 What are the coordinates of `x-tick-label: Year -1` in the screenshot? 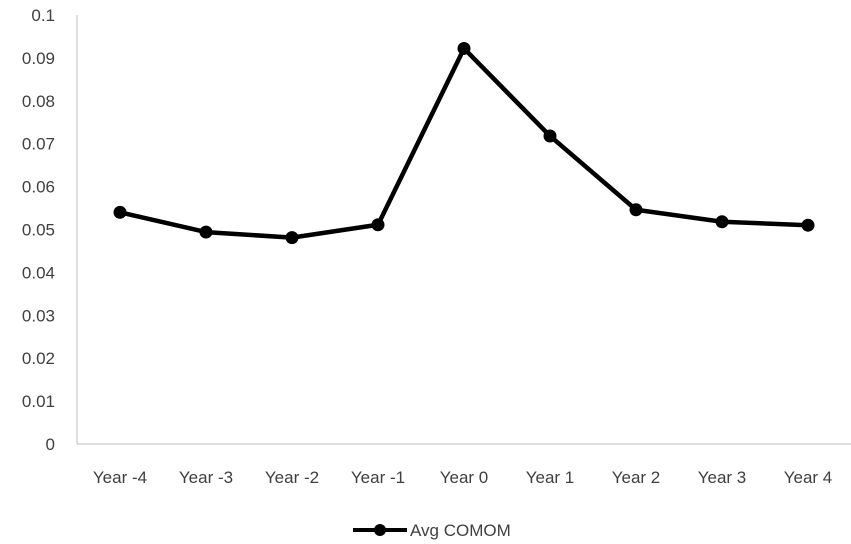 It's located at (378, 477).